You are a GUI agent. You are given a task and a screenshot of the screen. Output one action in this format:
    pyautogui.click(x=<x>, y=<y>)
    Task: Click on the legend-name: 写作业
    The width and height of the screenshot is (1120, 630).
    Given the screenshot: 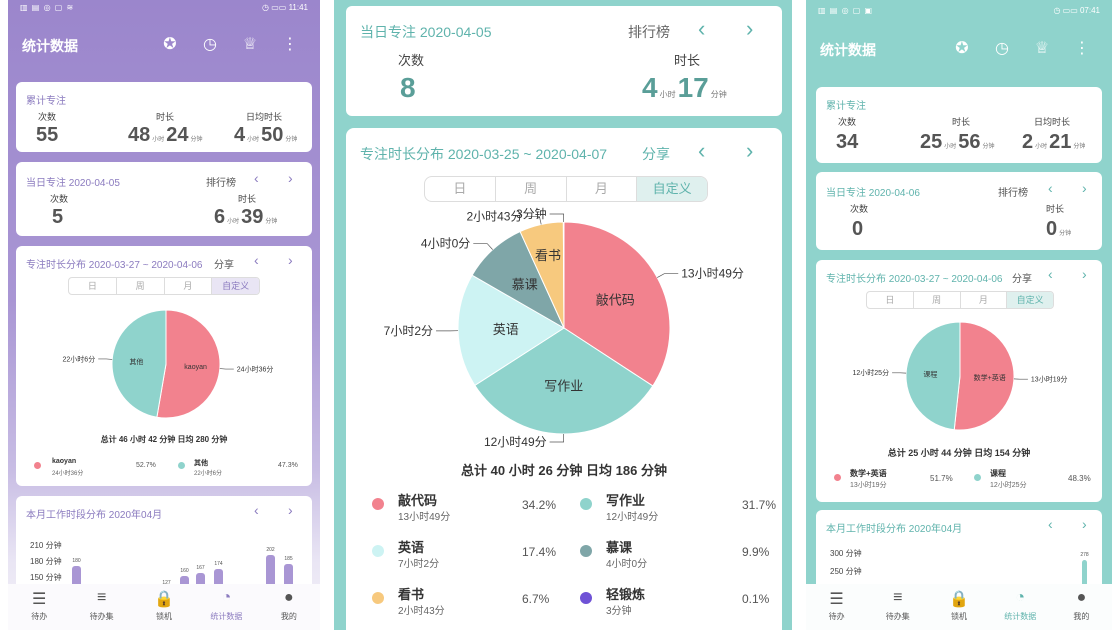 What is the action you would take?
    pyautogui.click(x=626, y=500)
    